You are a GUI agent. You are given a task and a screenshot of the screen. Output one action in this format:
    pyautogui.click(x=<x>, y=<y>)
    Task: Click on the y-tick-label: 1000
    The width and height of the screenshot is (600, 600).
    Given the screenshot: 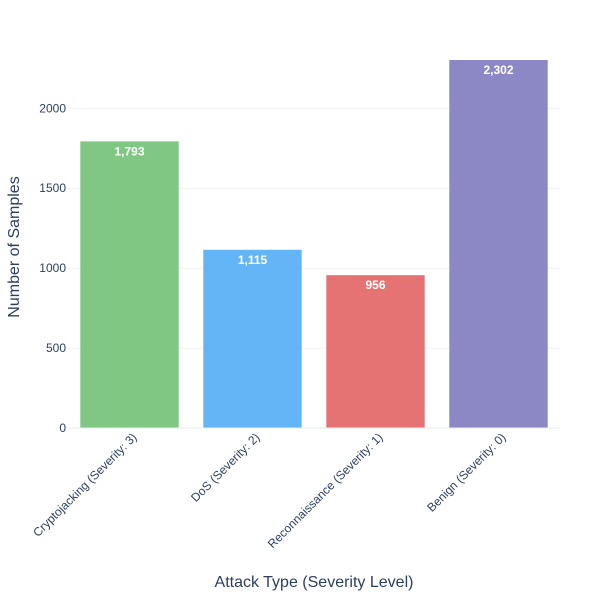 What is the action you would take?
    pyautogui.click(x=52, y=268)
    